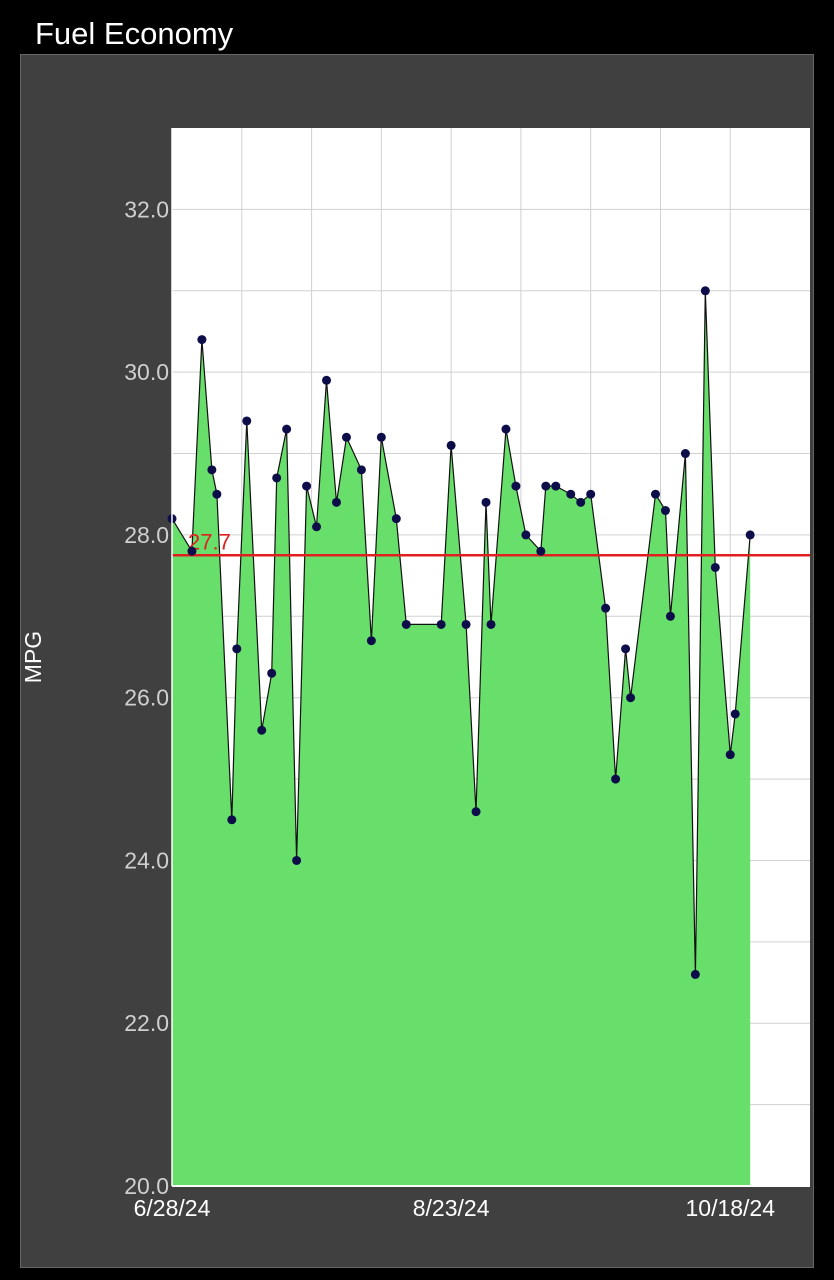 The image size is (834, 1280). What do you see at coordinates (451, 1208) in the screenshot?
I see `x-tick-label: 8/23/24` at bounding box center [451, 1208].